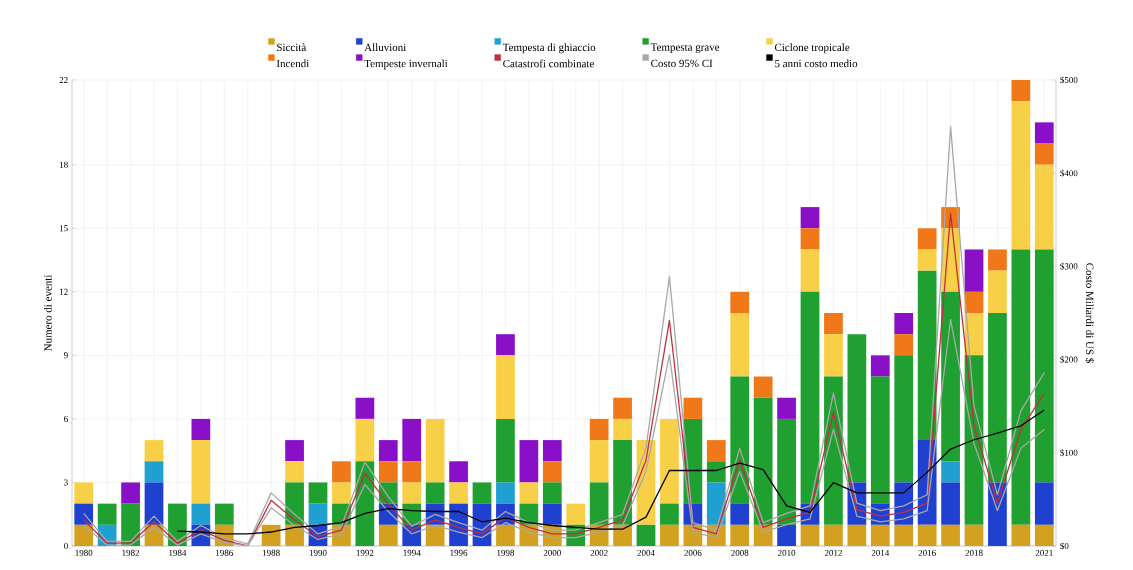 The width and height of the screenshot is (1133, 570). I want to click on x-tick-label: 2000, so click(552, 552).